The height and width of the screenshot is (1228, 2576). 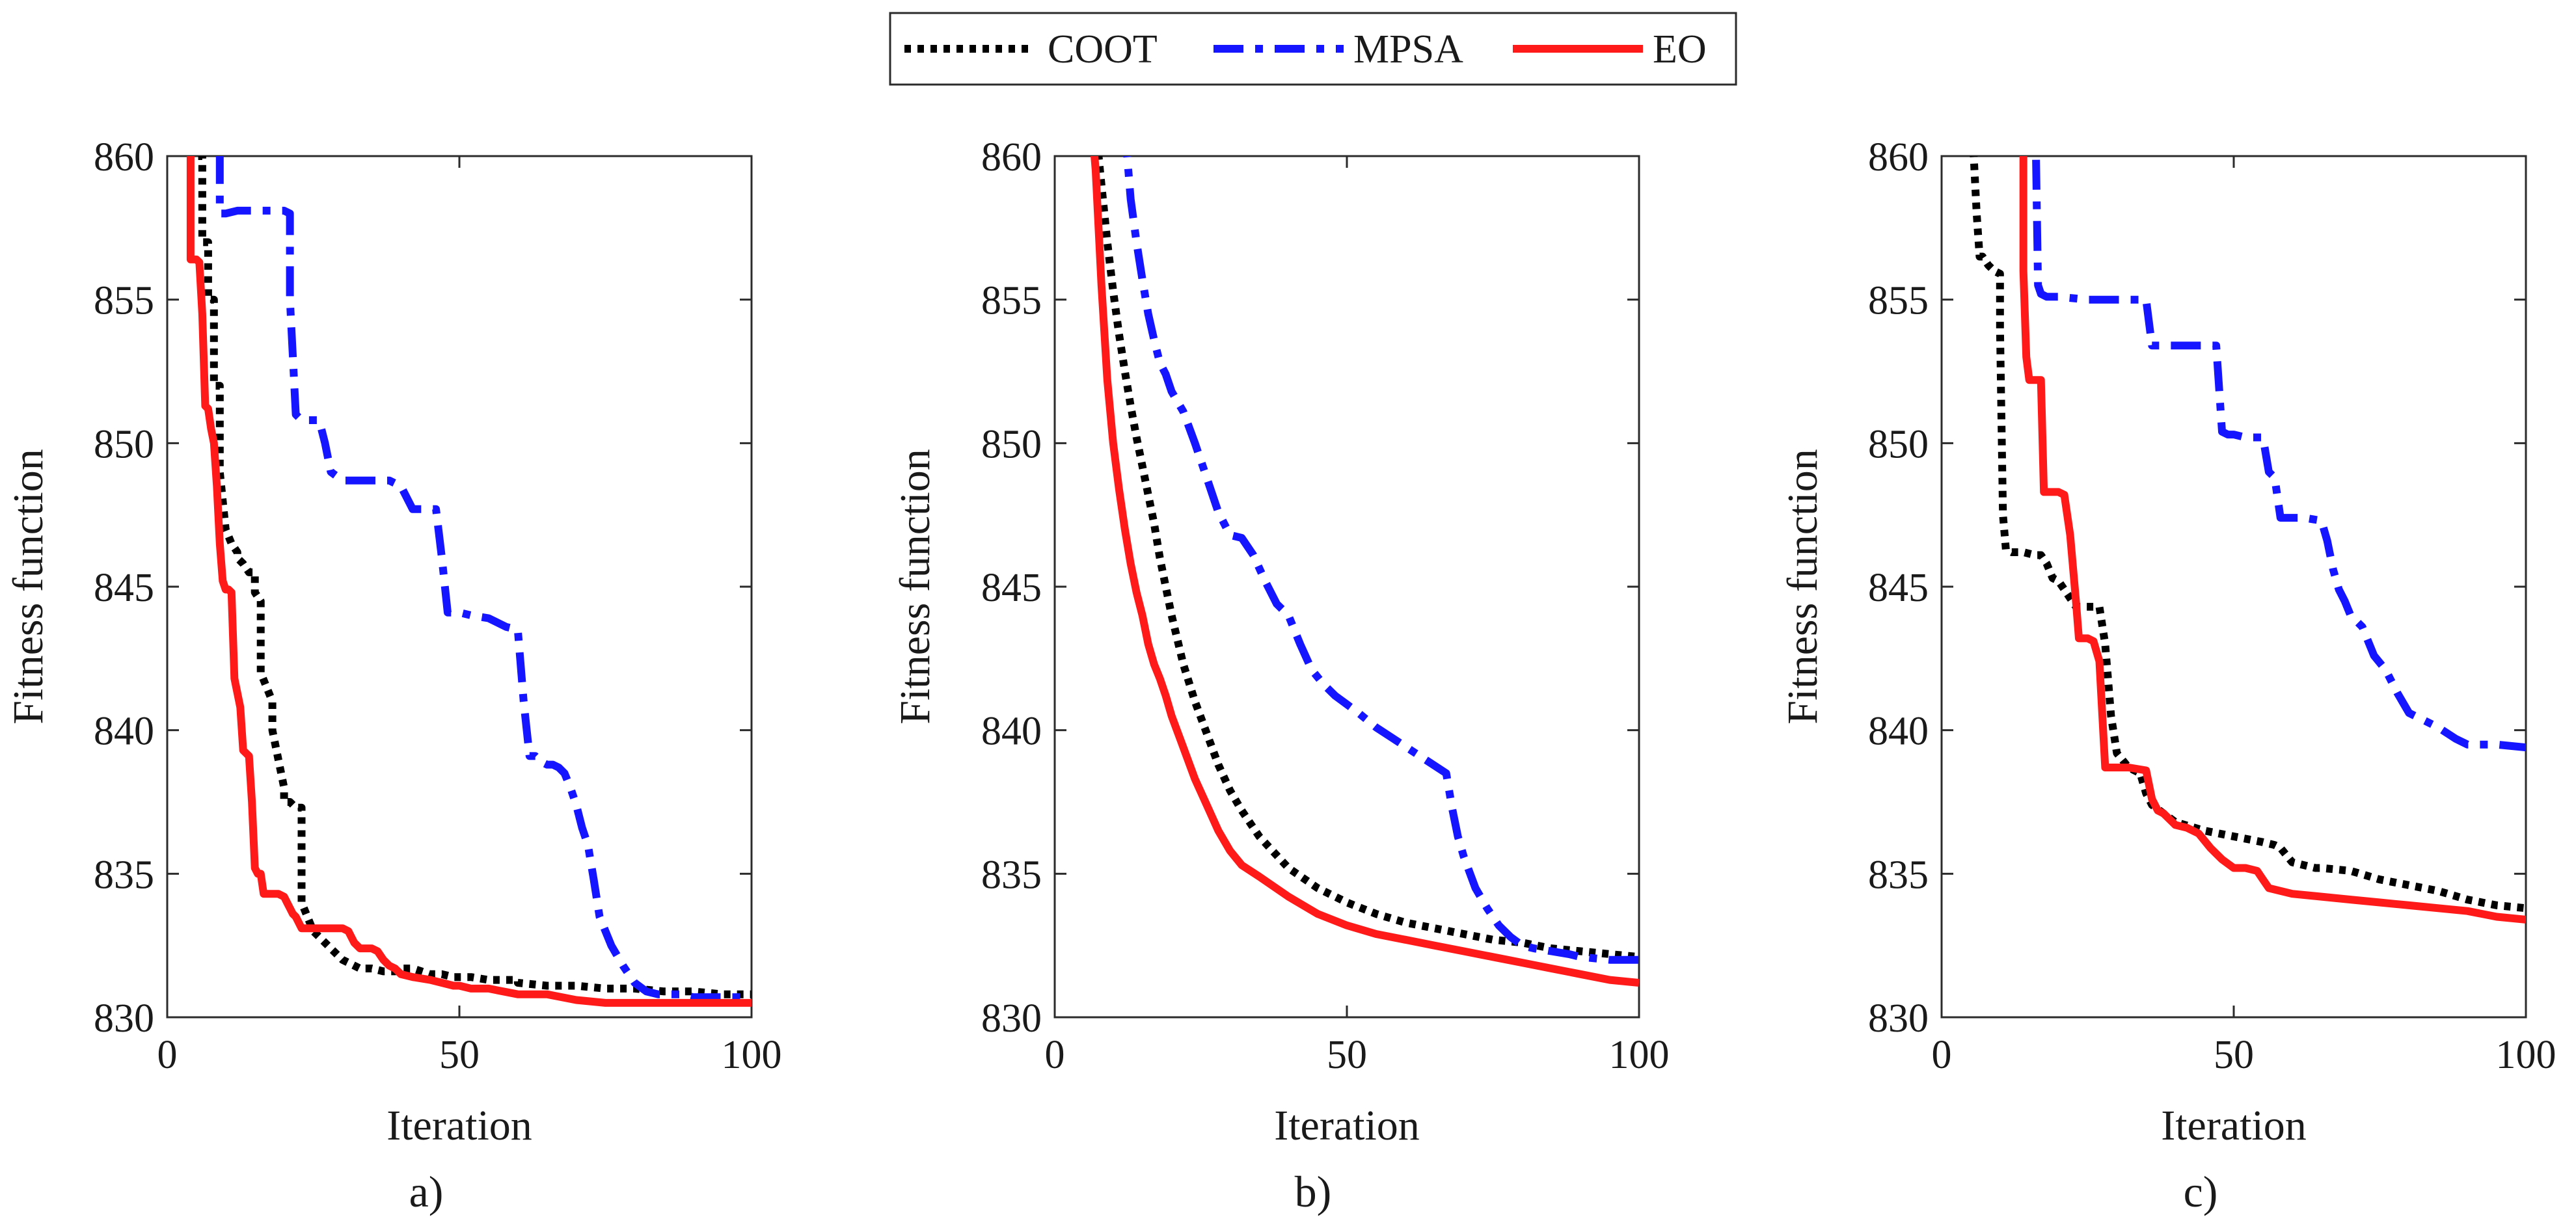 What do you see at coordinates (124, 588) in the screenshot?
I see `y-tick-label-a-845: 845` at bounding box center [124, 588].